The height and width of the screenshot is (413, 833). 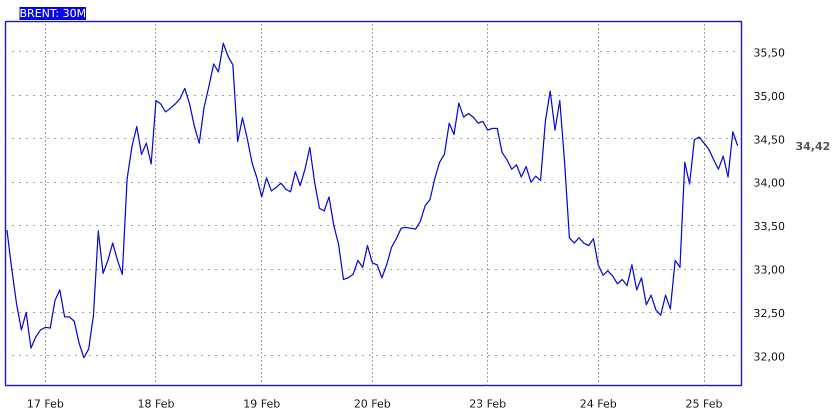 What do you see at coordinates (769, 53) in the screenshot?
I see `y-tick-label: 35,50` at bounding box center [769, 53].